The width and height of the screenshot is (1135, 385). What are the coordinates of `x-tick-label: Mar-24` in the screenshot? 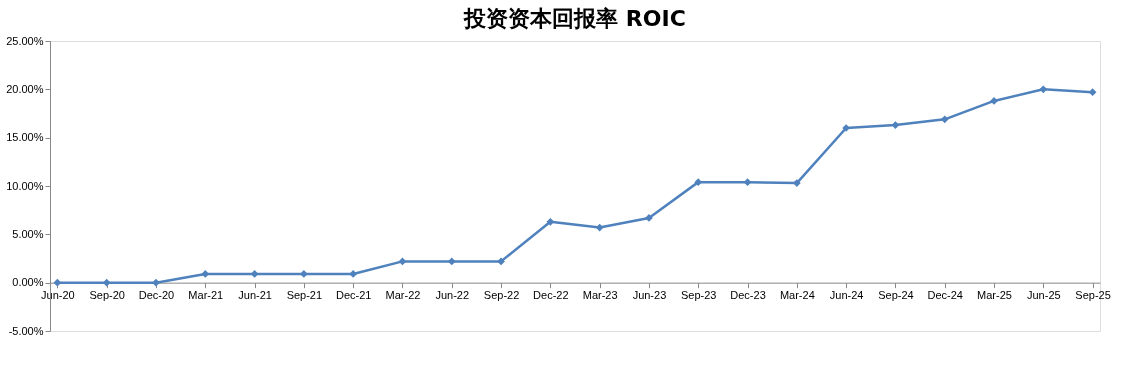 It's located at (797, 295).